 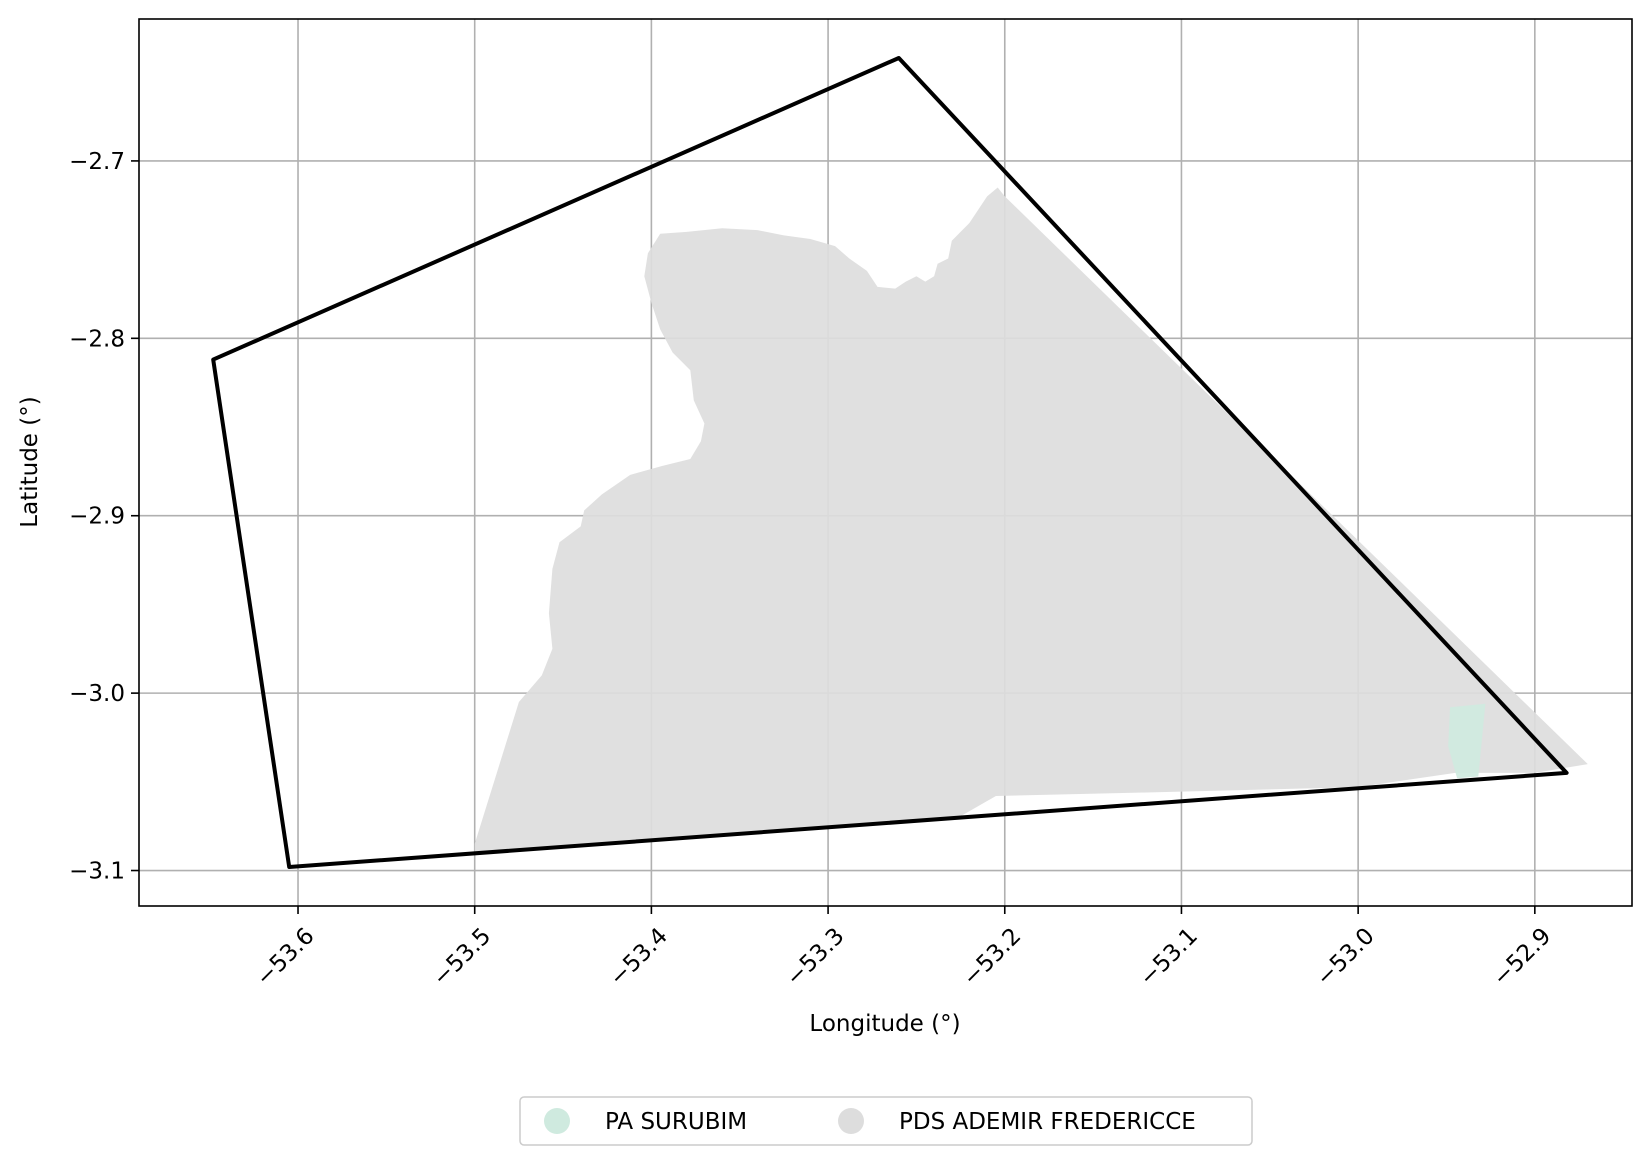 I want to click on legend-label-pds-ademir-fredericce: PDS ADEMIR FREDERICCE, so click(x=1047, y=1122).